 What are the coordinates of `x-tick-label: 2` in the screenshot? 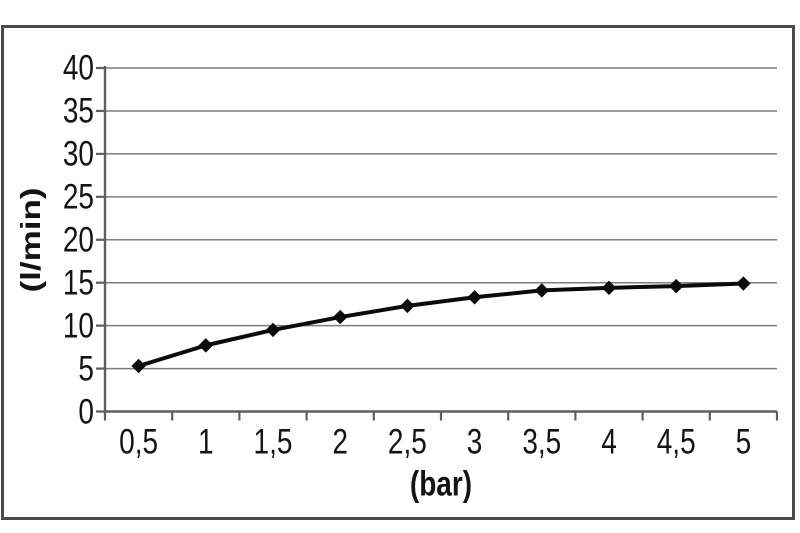 It's located at (340, 441).